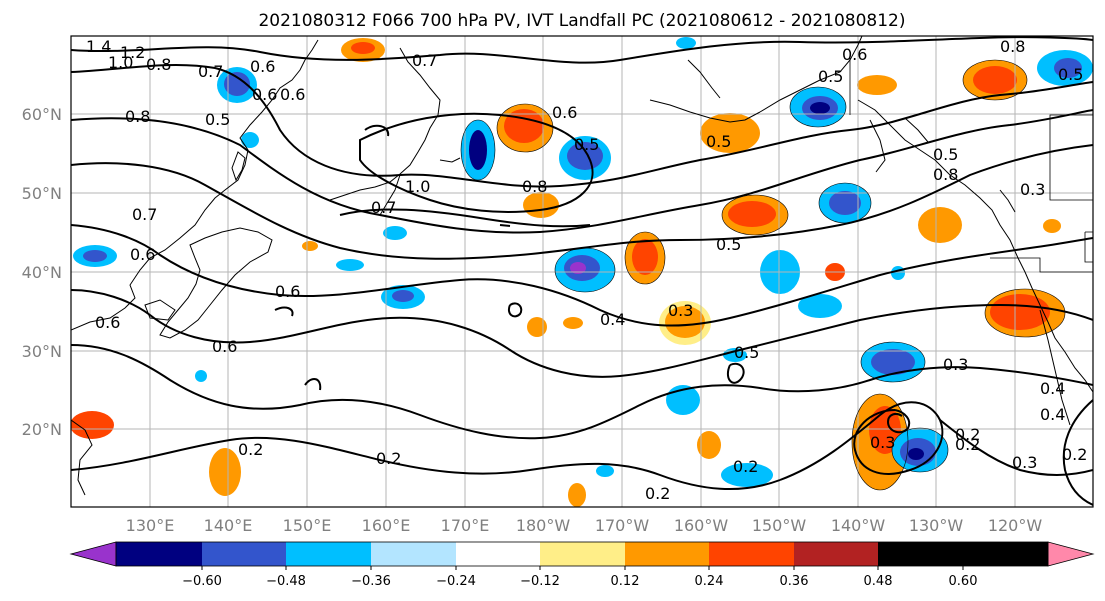 This screenshot has height=601, width=1105. Describe the element at coordinates (42, 114) in the screenshot. I see `lat-label: 60°N` at that location.